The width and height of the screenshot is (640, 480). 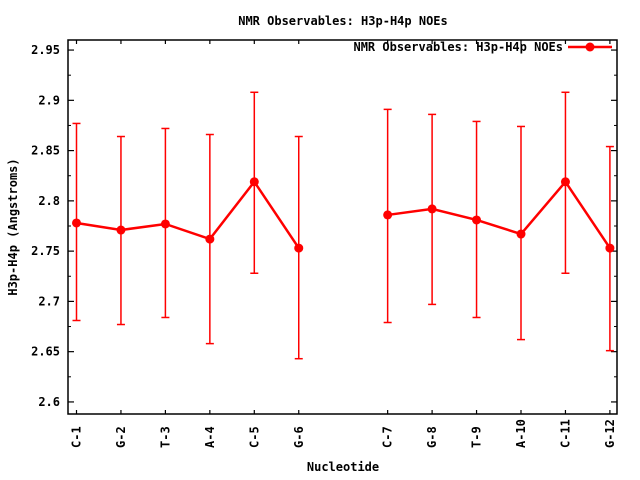 What do you see at coordinates (343, 467) in the screenshot?
I see `x-axis-label: Nucleotide` at bounding box center [343, 467].